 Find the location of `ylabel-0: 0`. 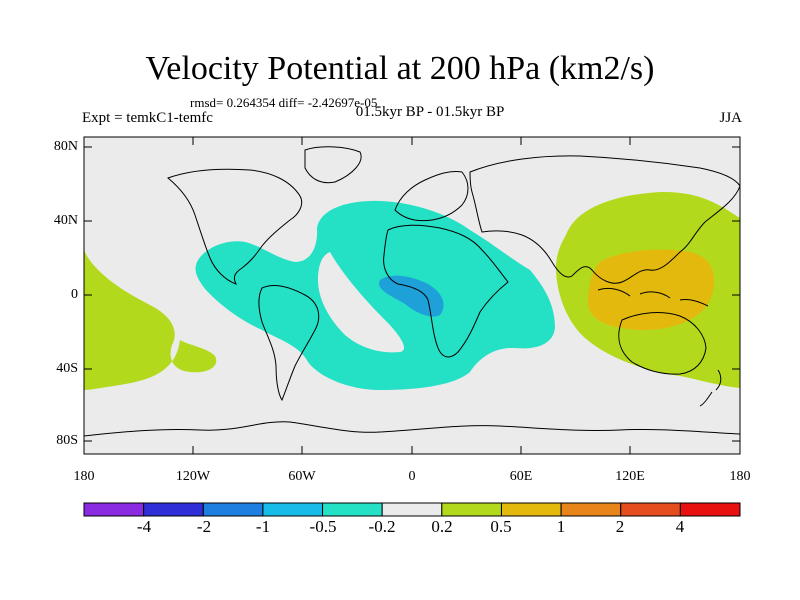

ylabel-0: 0 is located at coordinates (74, 294).